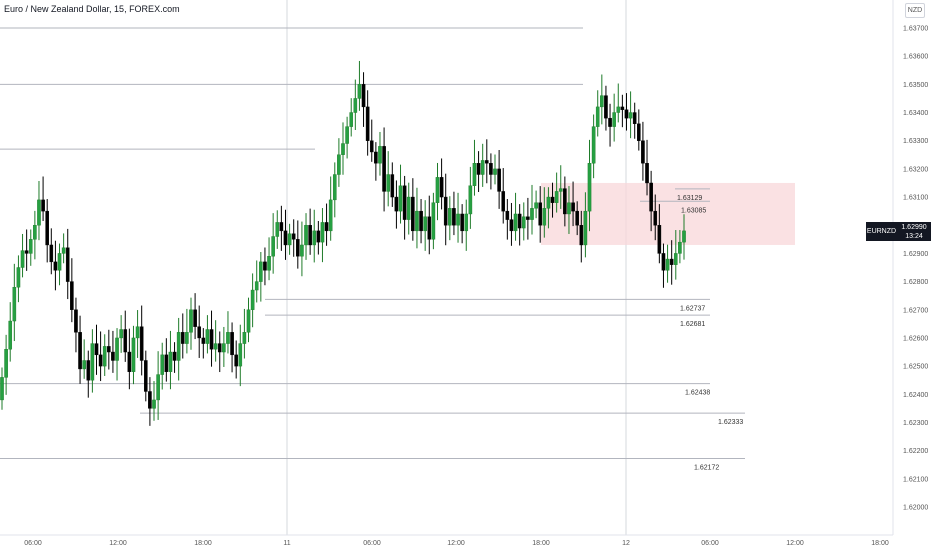 This screenshot has width=932, height=550. I want to click on last-price-box: 1.62990 13:24, so click(914, 231).